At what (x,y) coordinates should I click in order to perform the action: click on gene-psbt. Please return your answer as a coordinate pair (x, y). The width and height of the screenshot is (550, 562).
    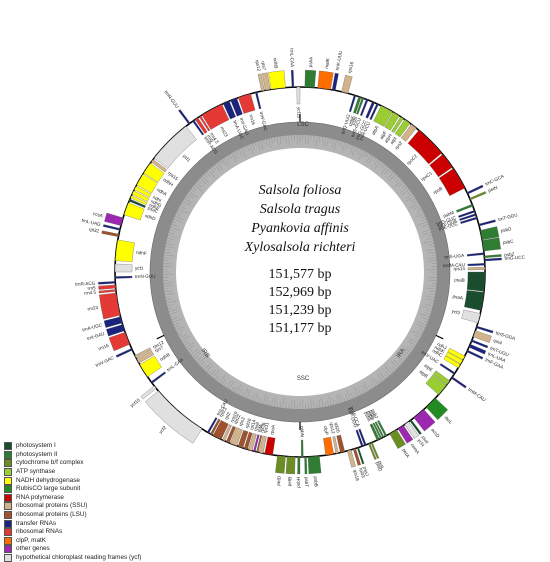
    Looking at the image, I should click on (306, 465).